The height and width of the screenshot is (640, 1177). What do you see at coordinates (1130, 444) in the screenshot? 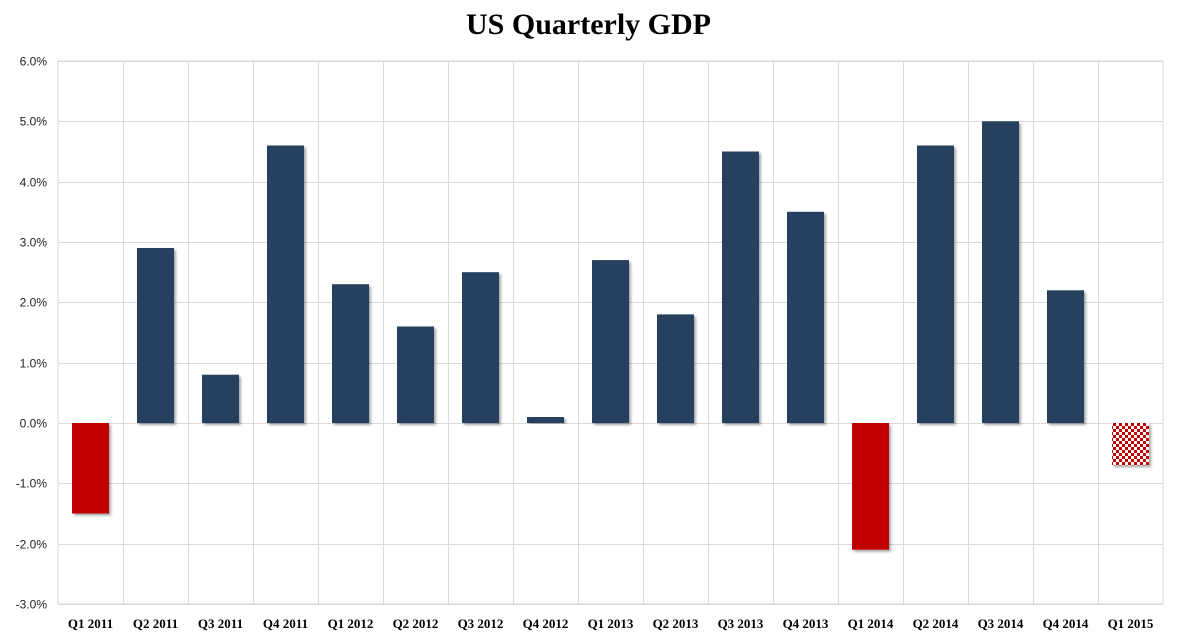
I see `bar-q1-2015` at bounding box center [1130, 444].